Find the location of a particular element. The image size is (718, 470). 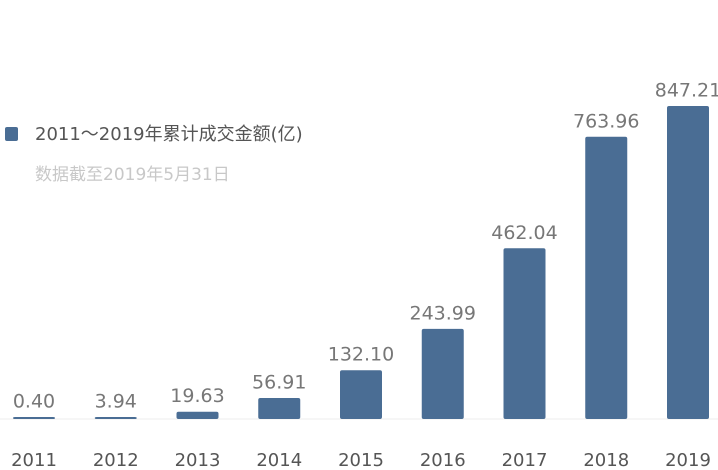

x-tick-label: 2012 is located at coordinates (116, 460).